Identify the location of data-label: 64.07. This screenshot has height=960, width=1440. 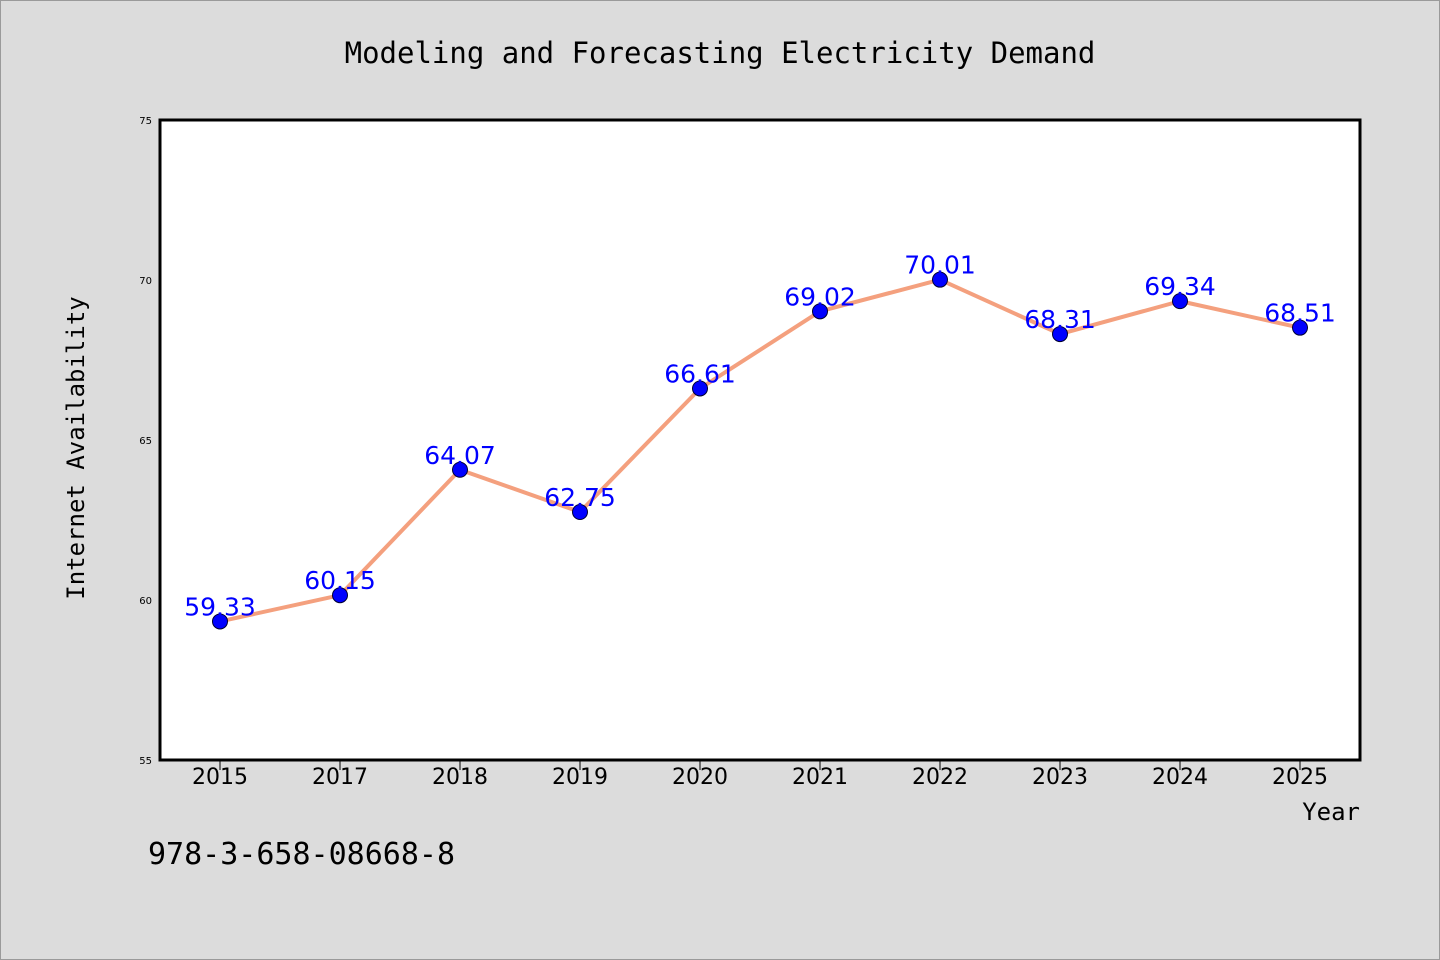
(460, 455).